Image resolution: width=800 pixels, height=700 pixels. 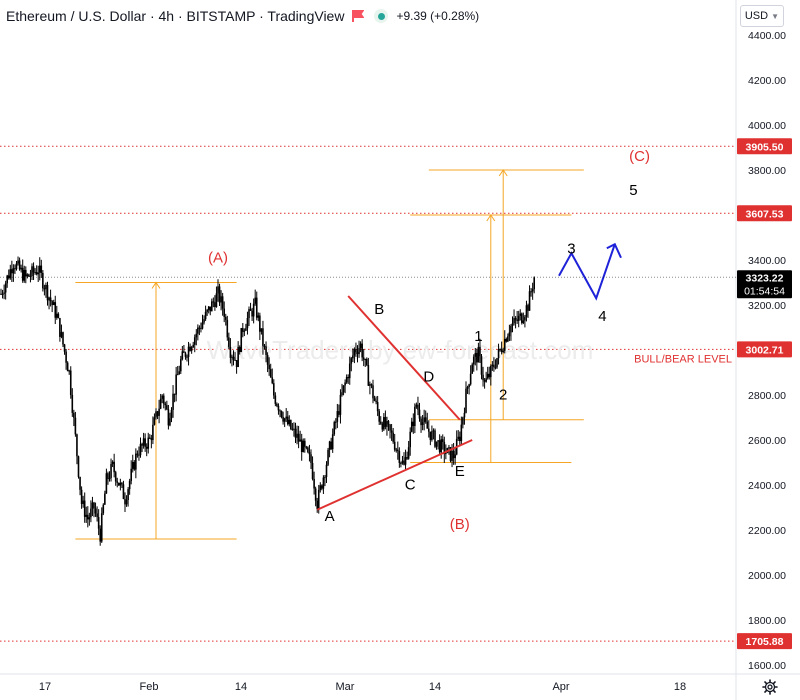 What do you see at coordinates (560, 687) in the screenshot?
I see `time-tick-label: Apr` at bounding box center [560, 687].